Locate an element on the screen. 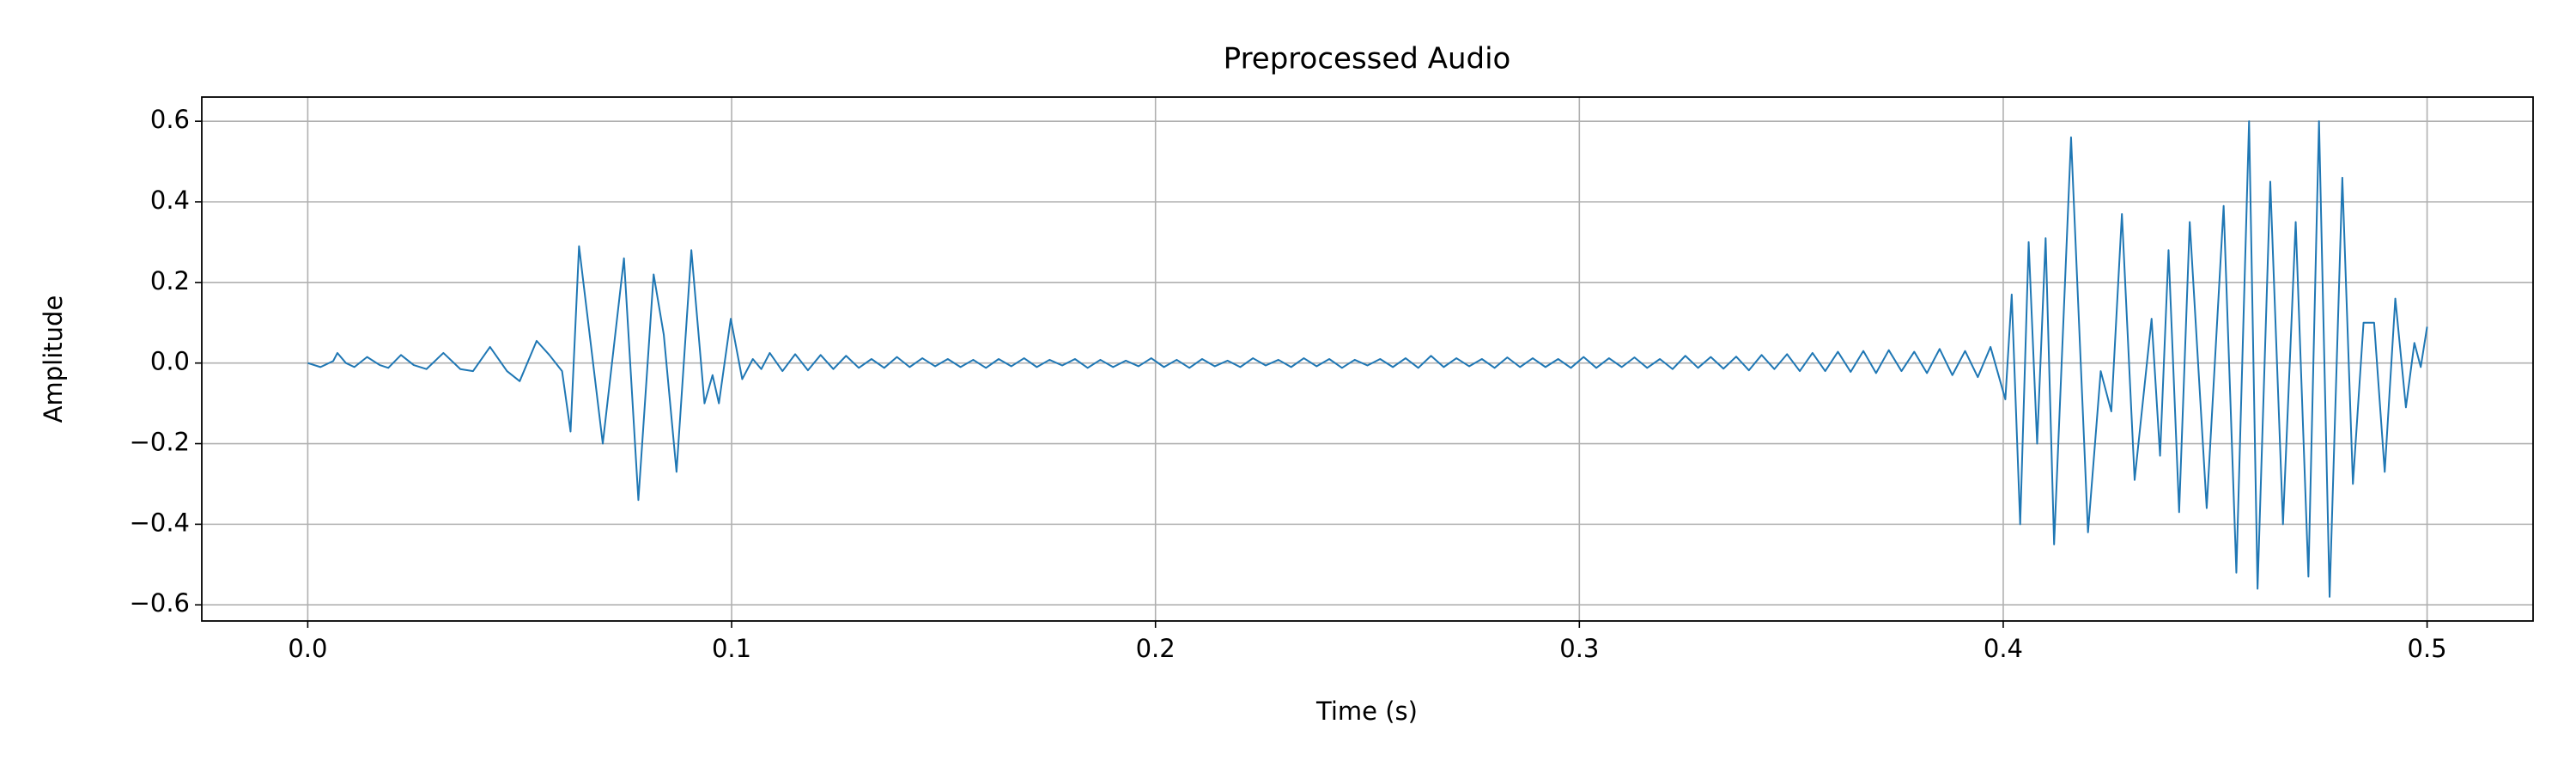  x-tick-label: 0.5 is located at coordinates (2427, 648).